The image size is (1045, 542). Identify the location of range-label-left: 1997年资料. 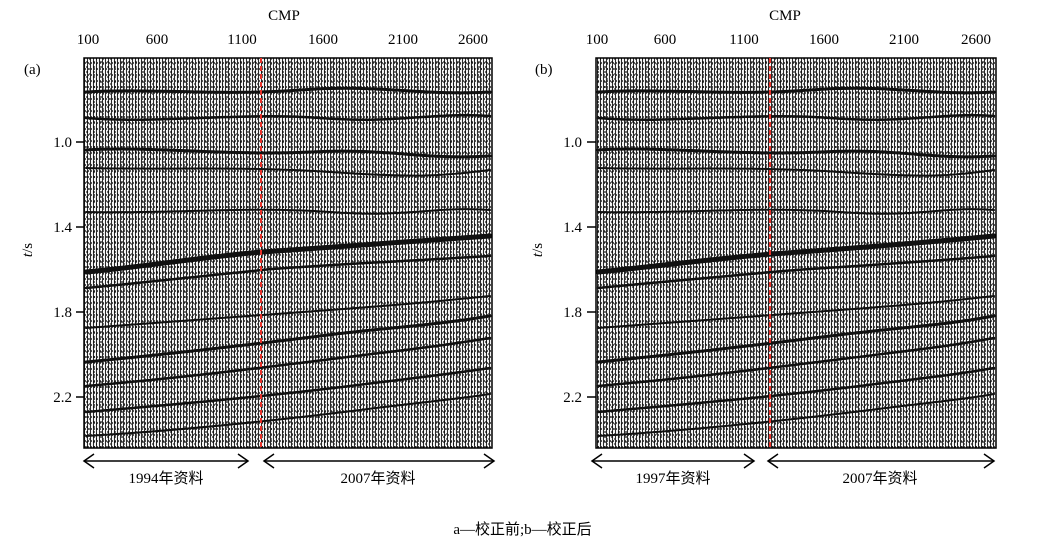
(672, 478).